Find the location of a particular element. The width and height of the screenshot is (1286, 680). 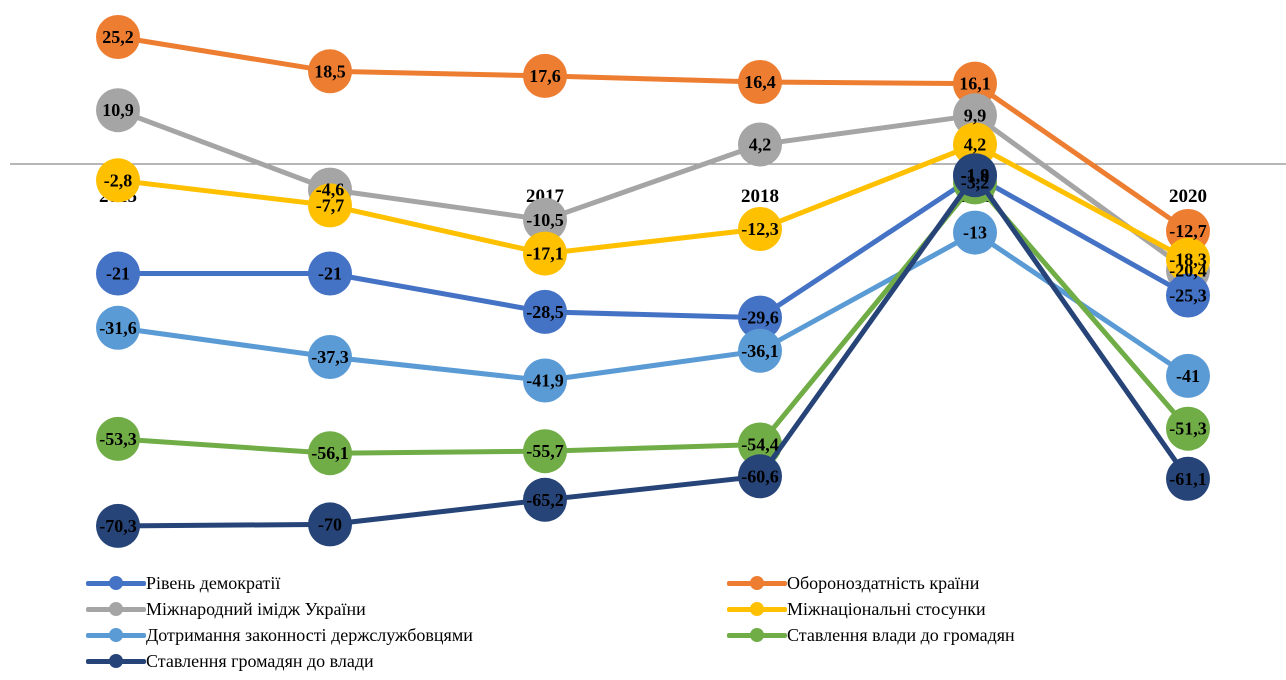

data-label-3-5: -25,3 is located at coordinates (1188, 296).